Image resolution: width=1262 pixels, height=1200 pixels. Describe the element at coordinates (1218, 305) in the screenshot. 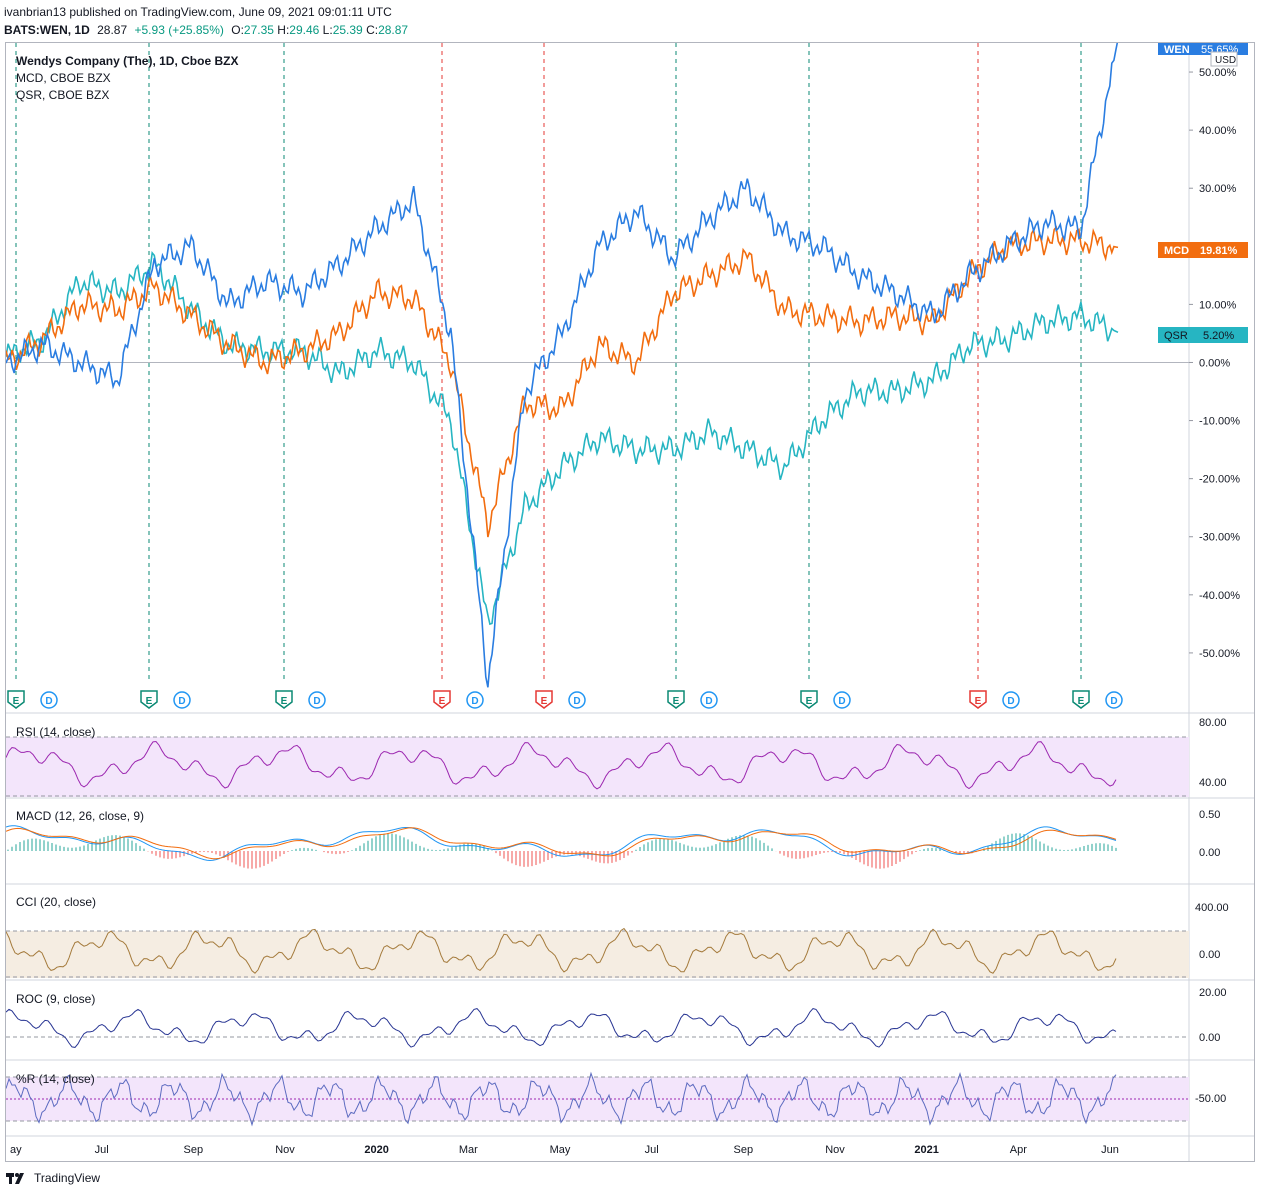

I see `y-tick-label: 10.00%` at that location.